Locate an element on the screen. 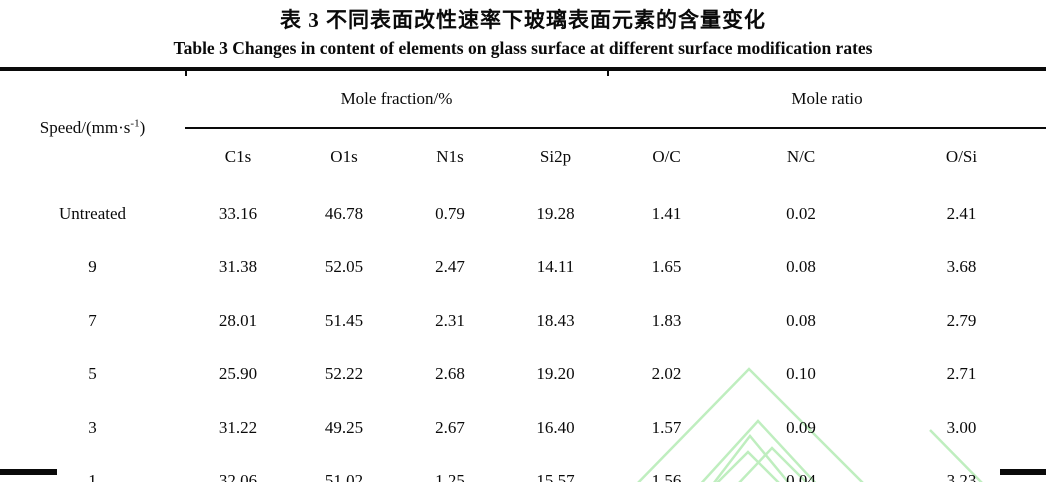  value-cell: 19.28 is located at coordinates (555, 213).